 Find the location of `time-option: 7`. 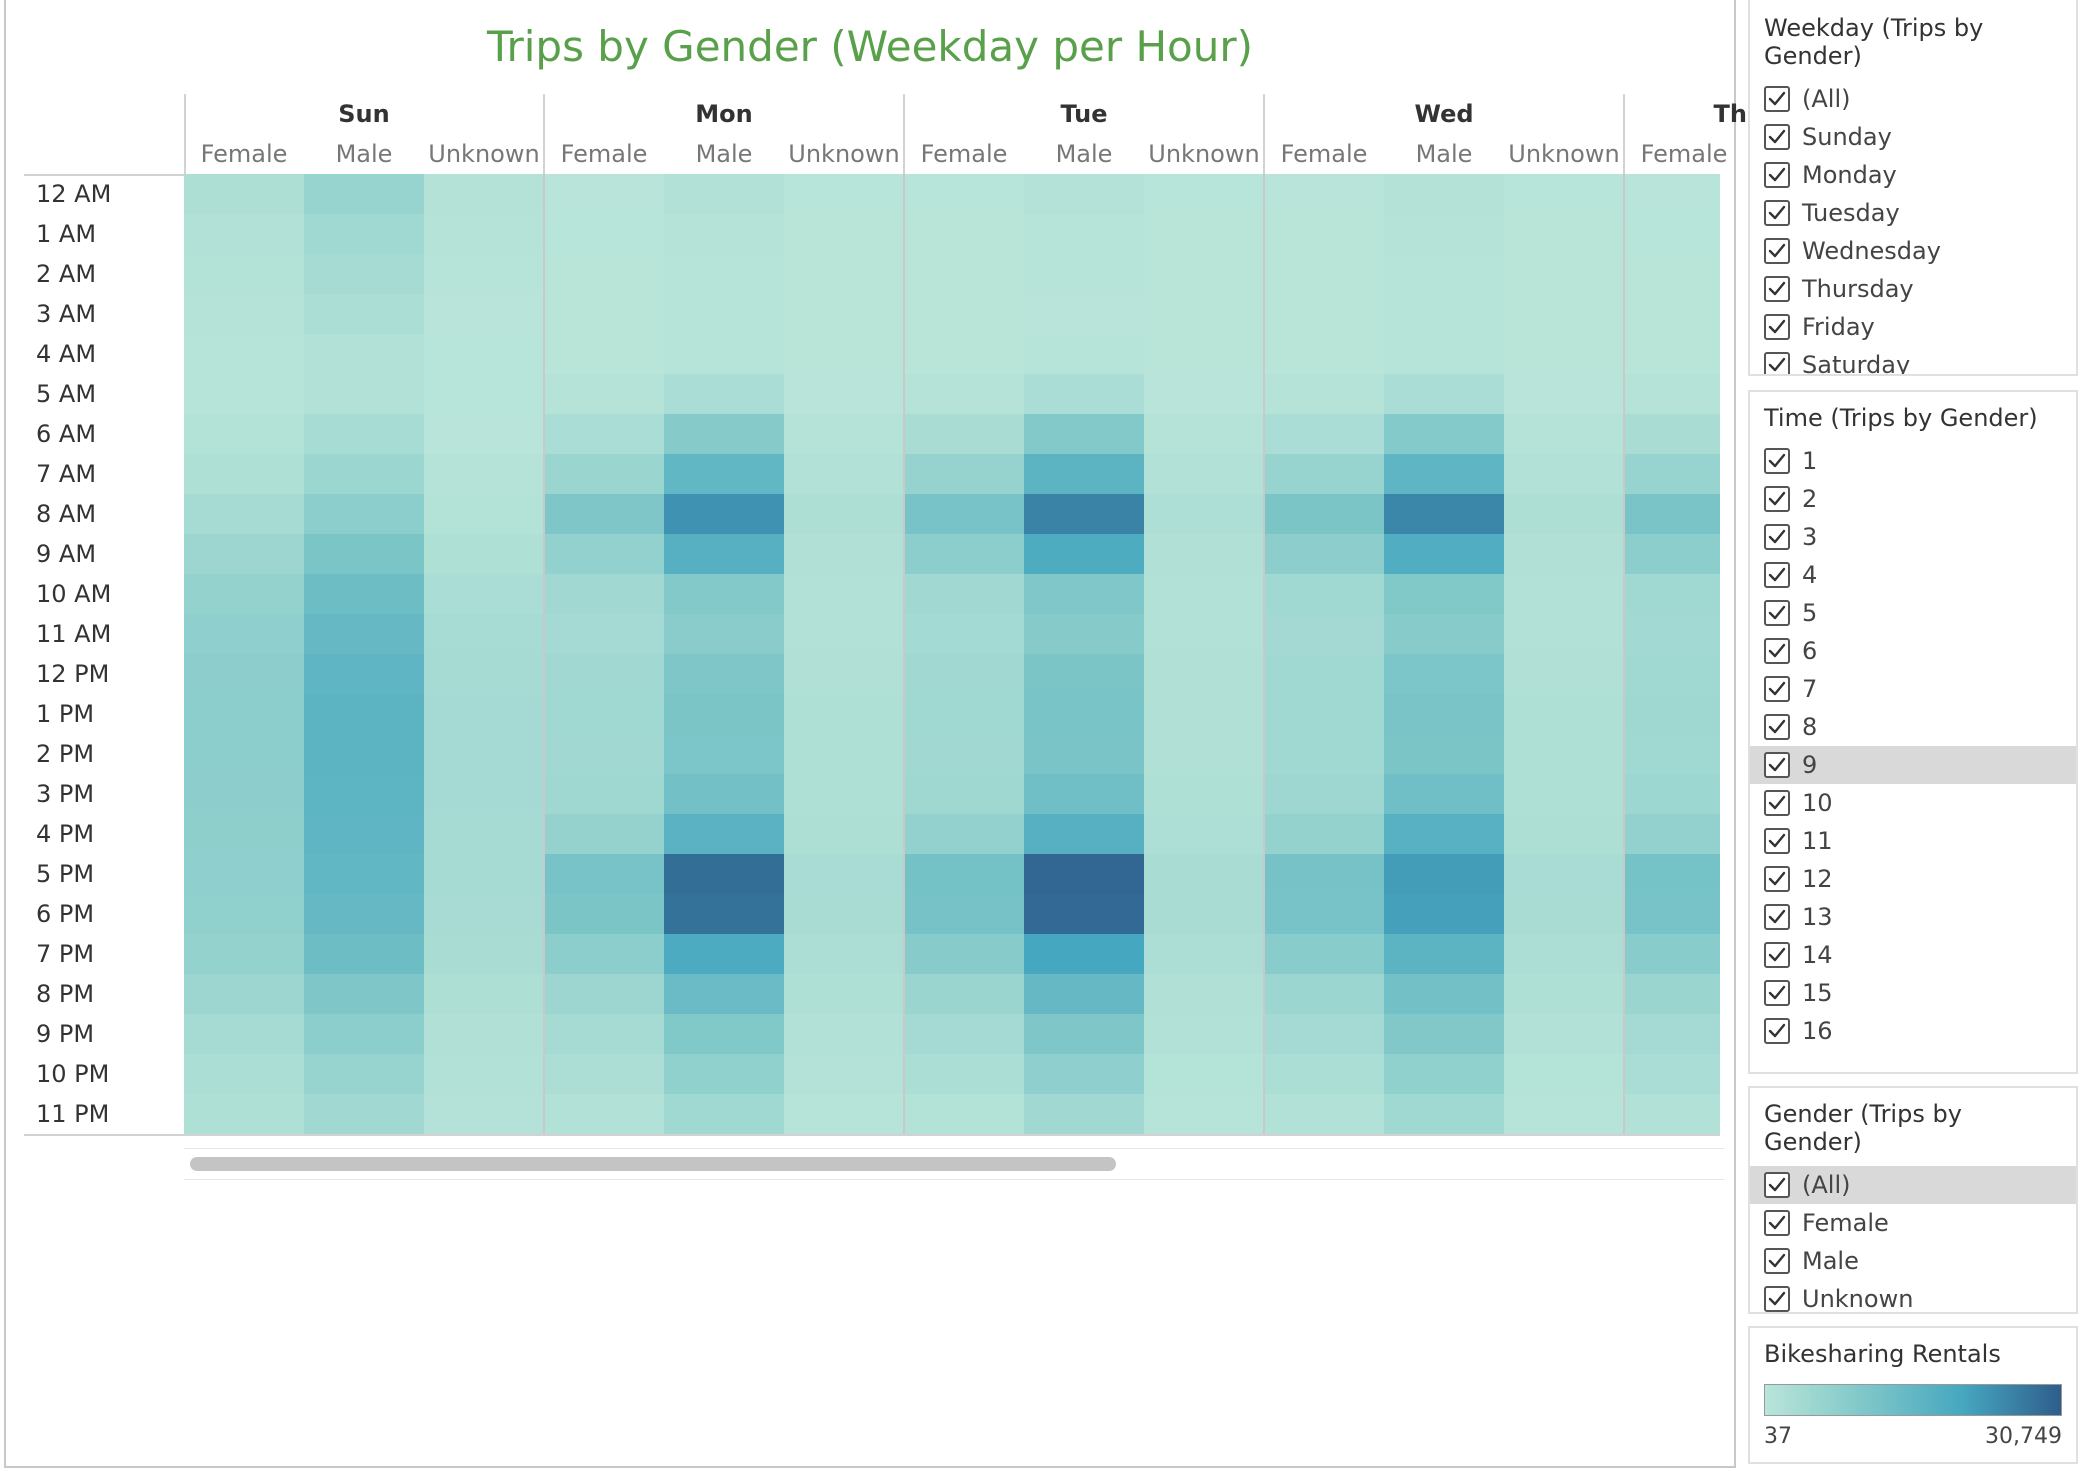

time-option: 7 is located at coordinates (1913, 689).